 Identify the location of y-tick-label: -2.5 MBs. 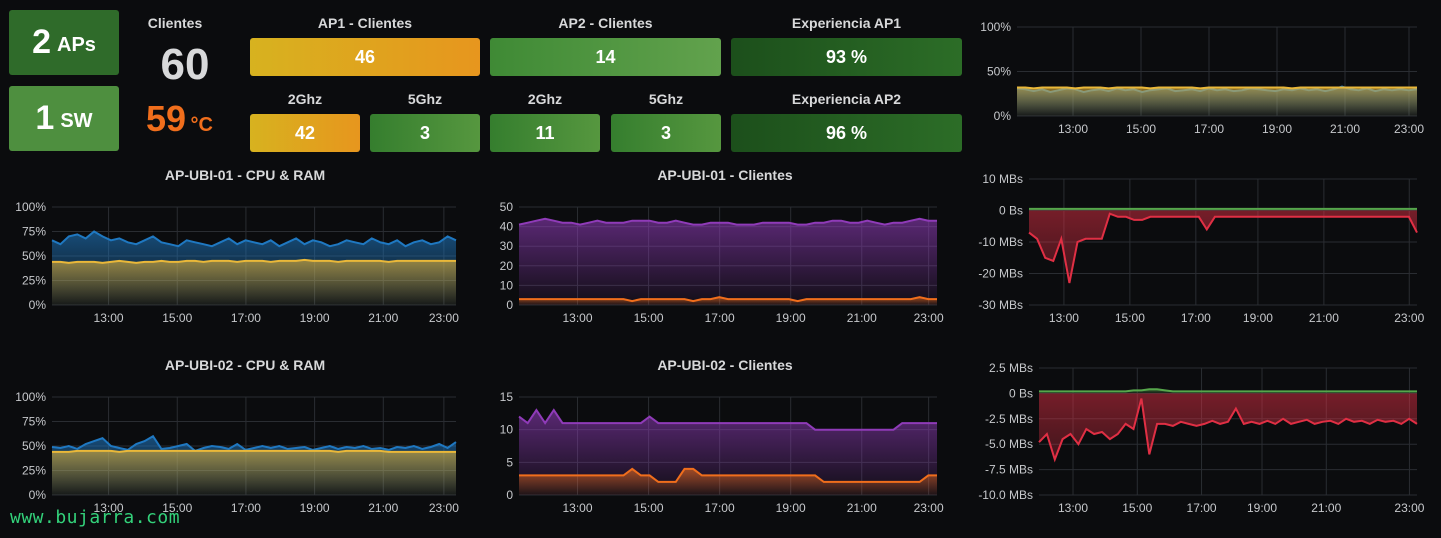
(1009, 419).